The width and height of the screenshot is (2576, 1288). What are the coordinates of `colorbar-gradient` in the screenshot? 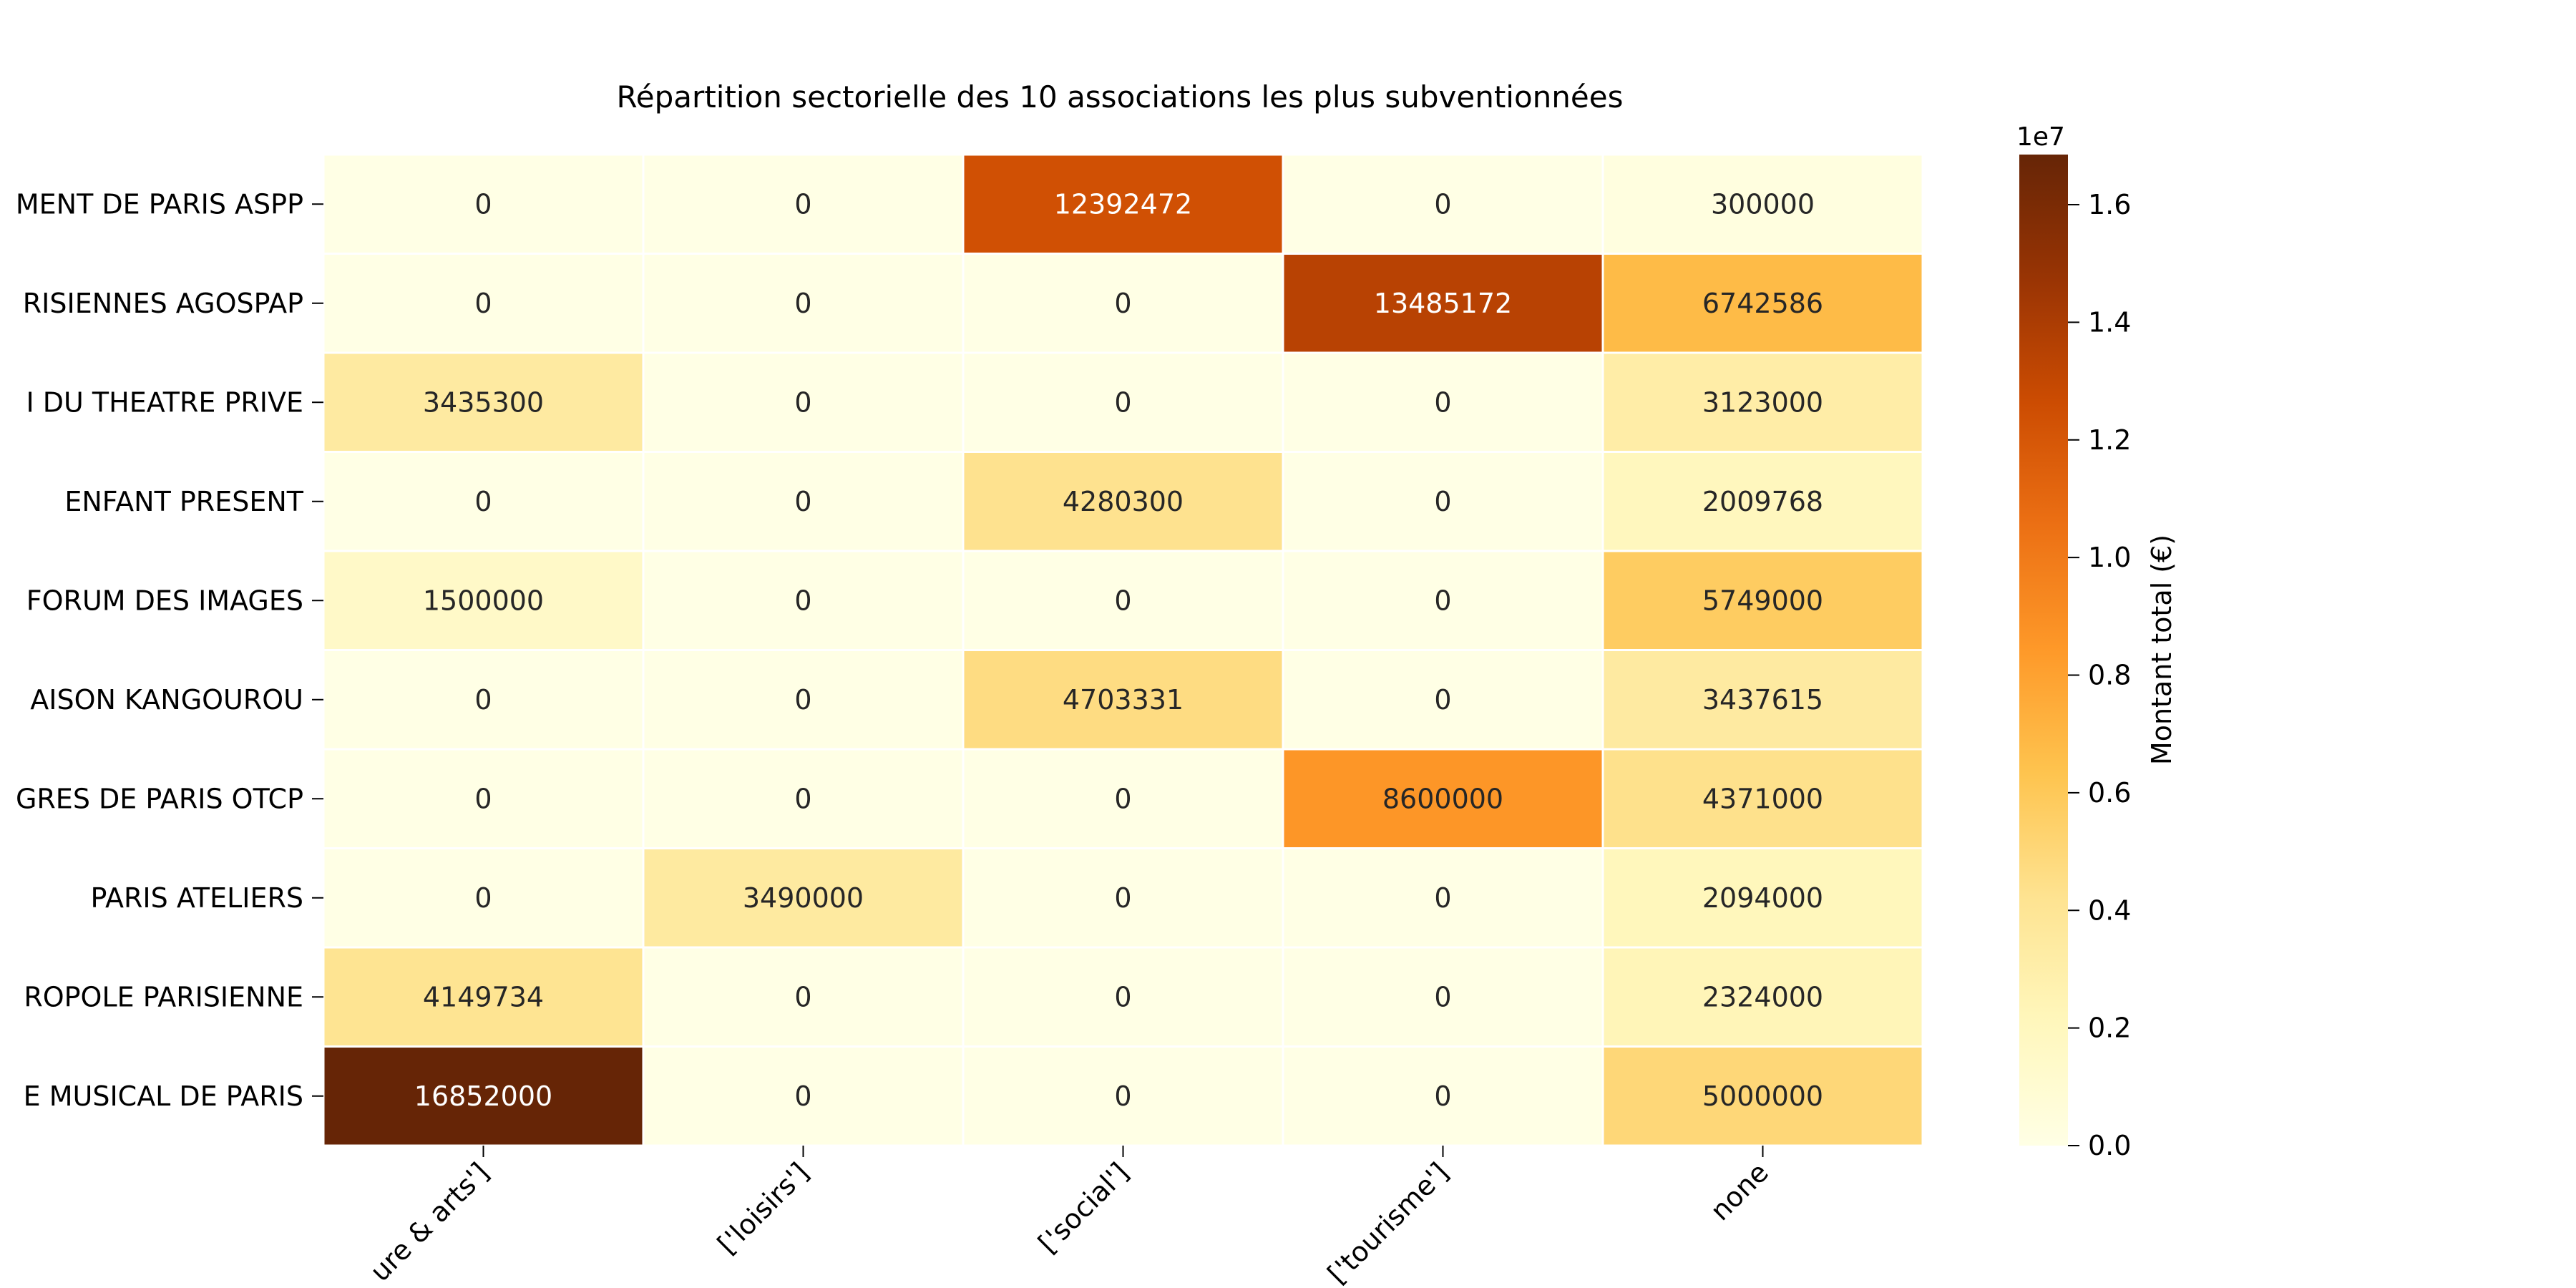 It's located at (2043, 650).